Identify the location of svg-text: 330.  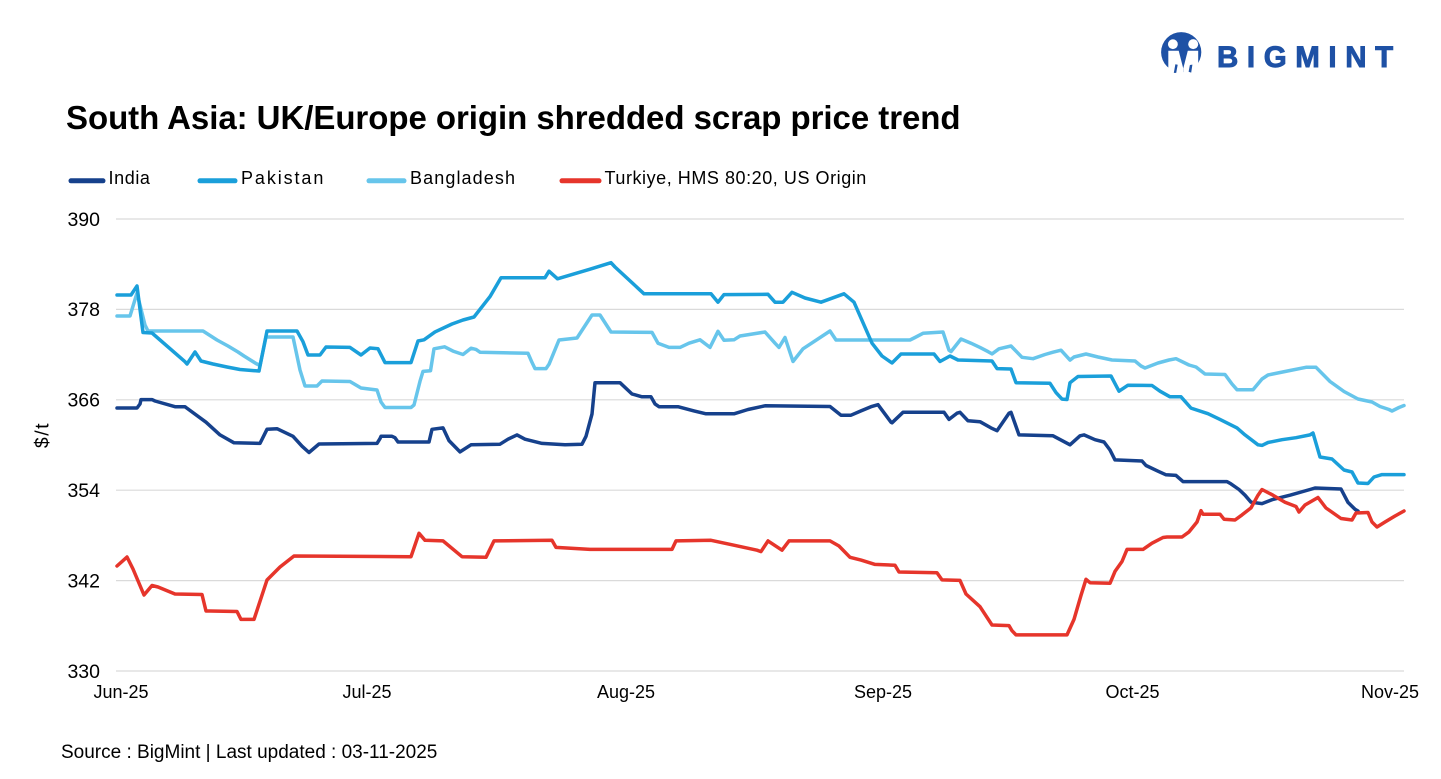
(83, 672).